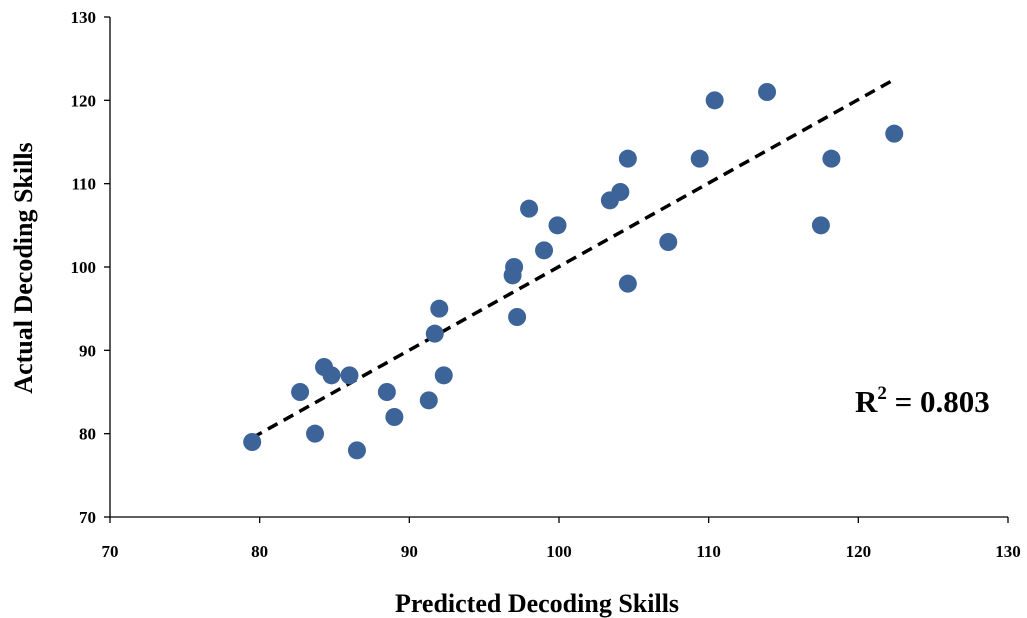 The width and height of the screenshot is (1027, 618). Describe the element at coordinates (409, 551) in the screenshot. I see `x-tick-label: 90` at that location.